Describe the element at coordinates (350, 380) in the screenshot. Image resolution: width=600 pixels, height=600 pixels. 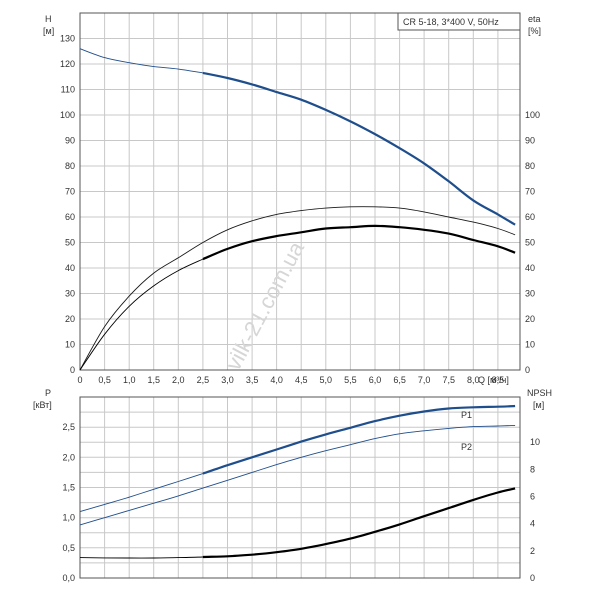
I see `x-tick-label: 5,5` at that location.